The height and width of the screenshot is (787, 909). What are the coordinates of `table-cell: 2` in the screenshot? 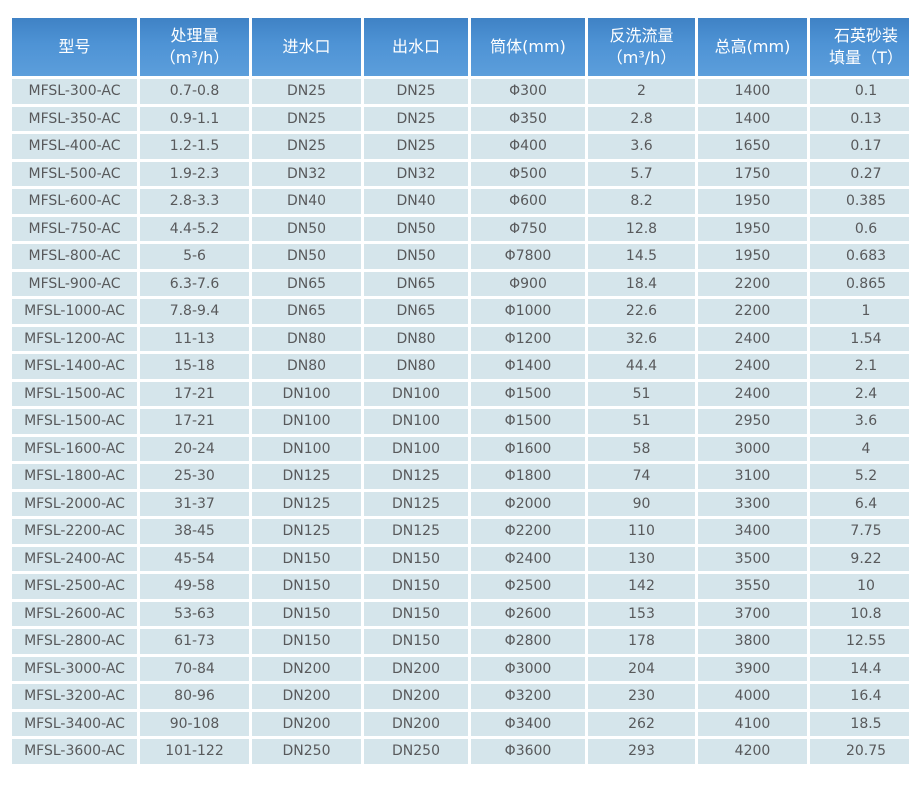 It's located at (641, 91).